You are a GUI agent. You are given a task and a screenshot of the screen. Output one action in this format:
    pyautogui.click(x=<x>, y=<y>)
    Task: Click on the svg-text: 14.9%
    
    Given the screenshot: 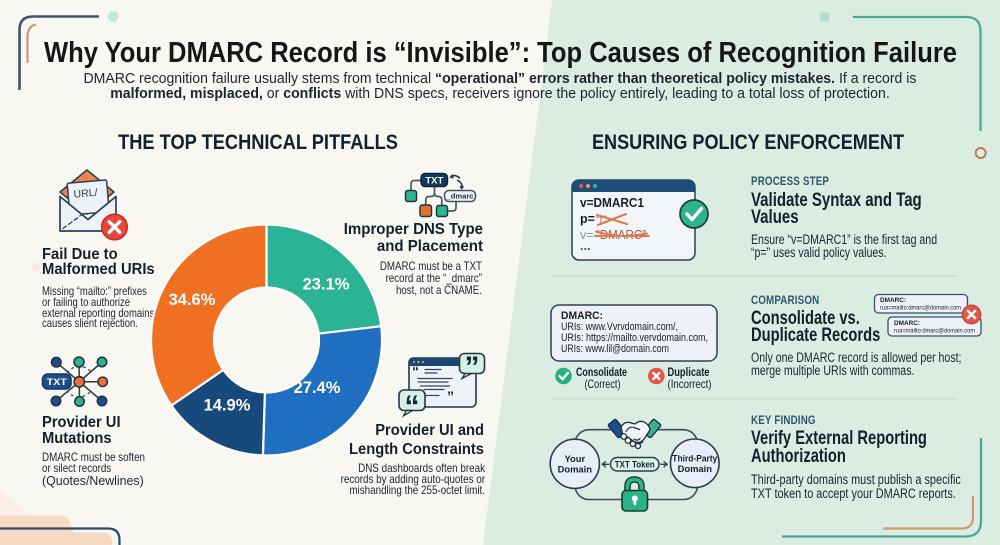 What is the action you would take?
    pyautogui.click(x=227, y=406)
    